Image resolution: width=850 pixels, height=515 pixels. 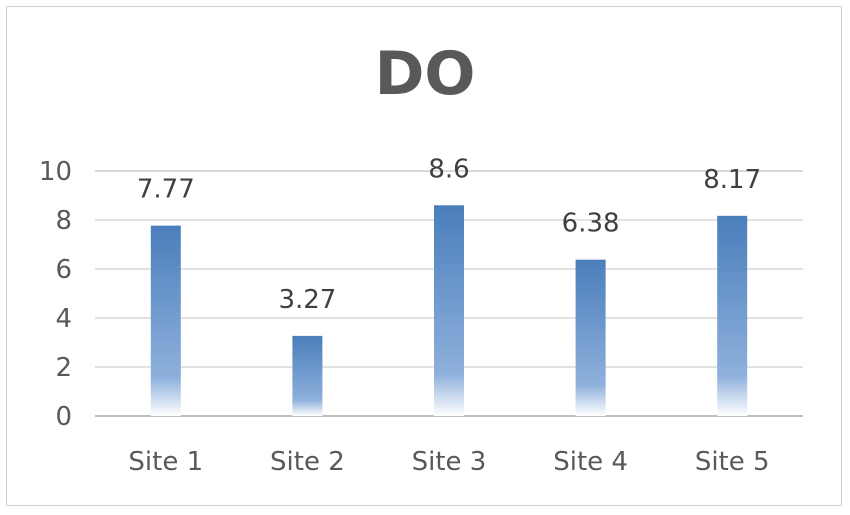 What do you see at coordinates (591, 224) in the screenshot?
I see `data-label: 6.38` at bounding box center [591, 224].